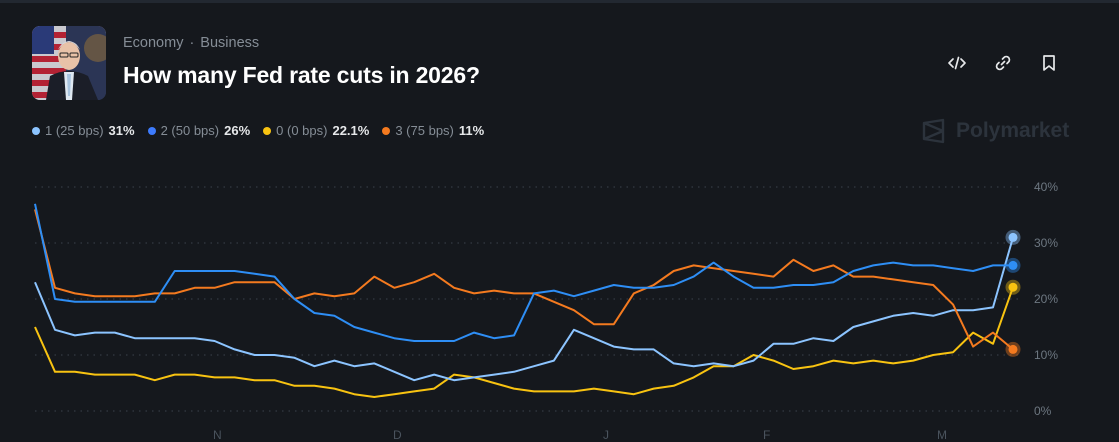 The height and width of the screenshot is (442, 1119). Describe the element at coordinates (1046, 355) in the screenshot. I see `y-tick-label: 10%` at that location.